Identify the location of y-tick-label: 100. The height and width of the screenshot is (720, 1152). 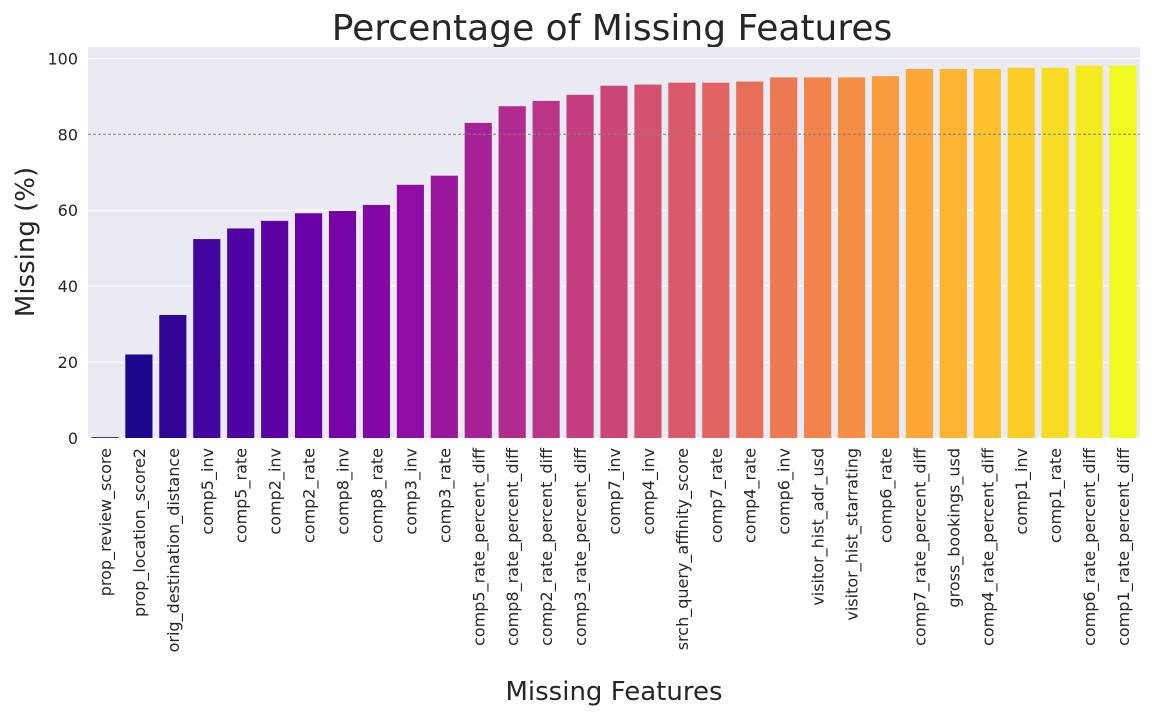
(62, 58).